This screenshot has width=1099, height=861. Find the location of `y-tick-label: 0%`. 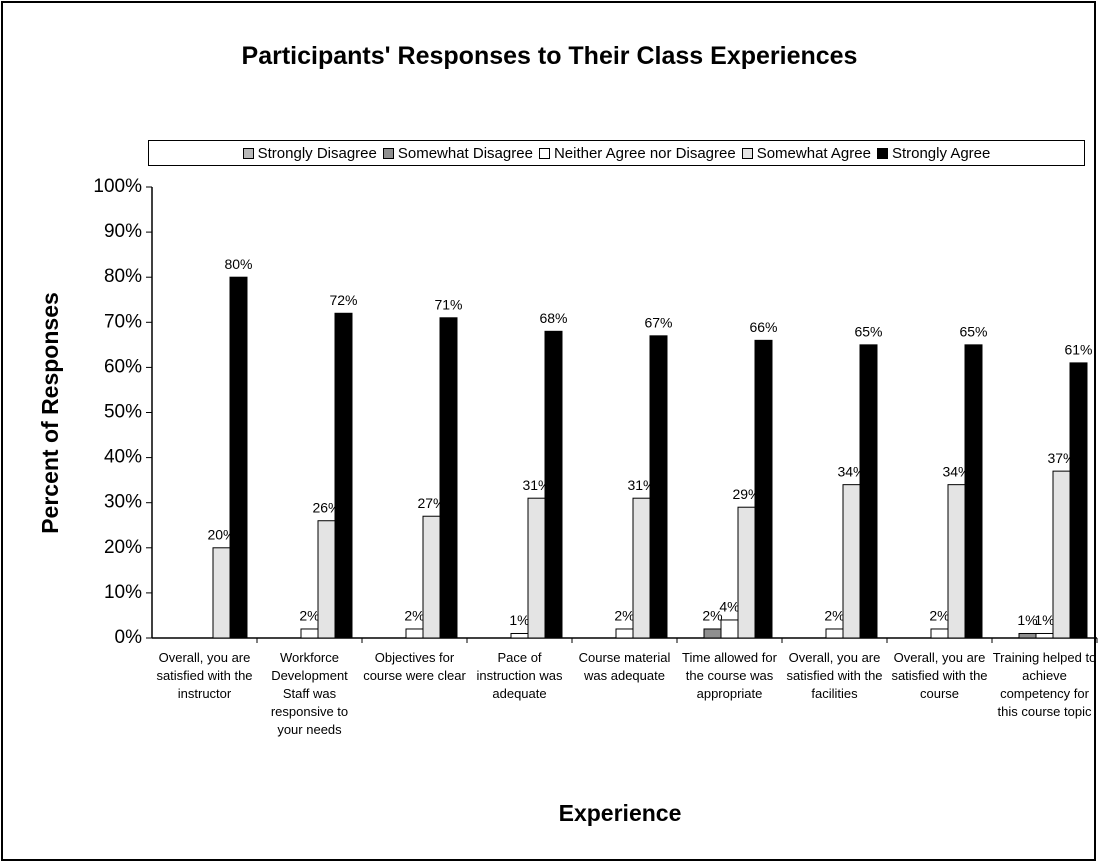

y-tick-label: 0% is located at coordinates (129, 637).